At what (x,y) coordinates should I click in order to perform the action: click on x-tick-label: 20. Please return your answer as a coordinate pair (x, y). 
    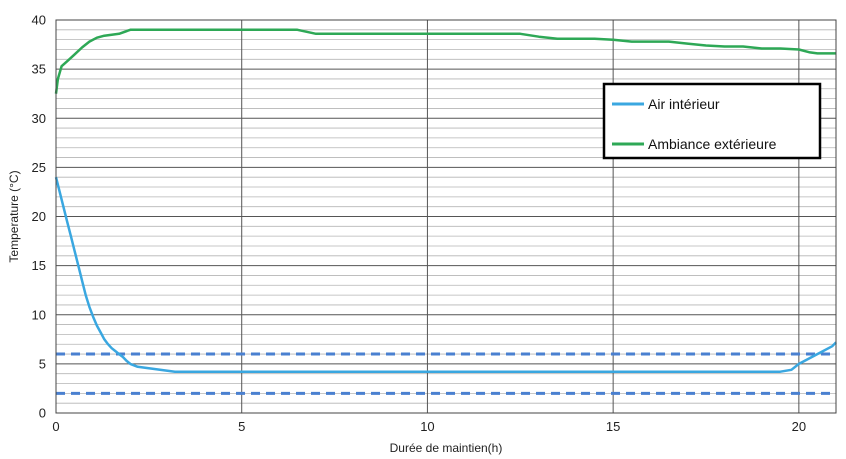
    Looking at the image, I should click on (799, 426).